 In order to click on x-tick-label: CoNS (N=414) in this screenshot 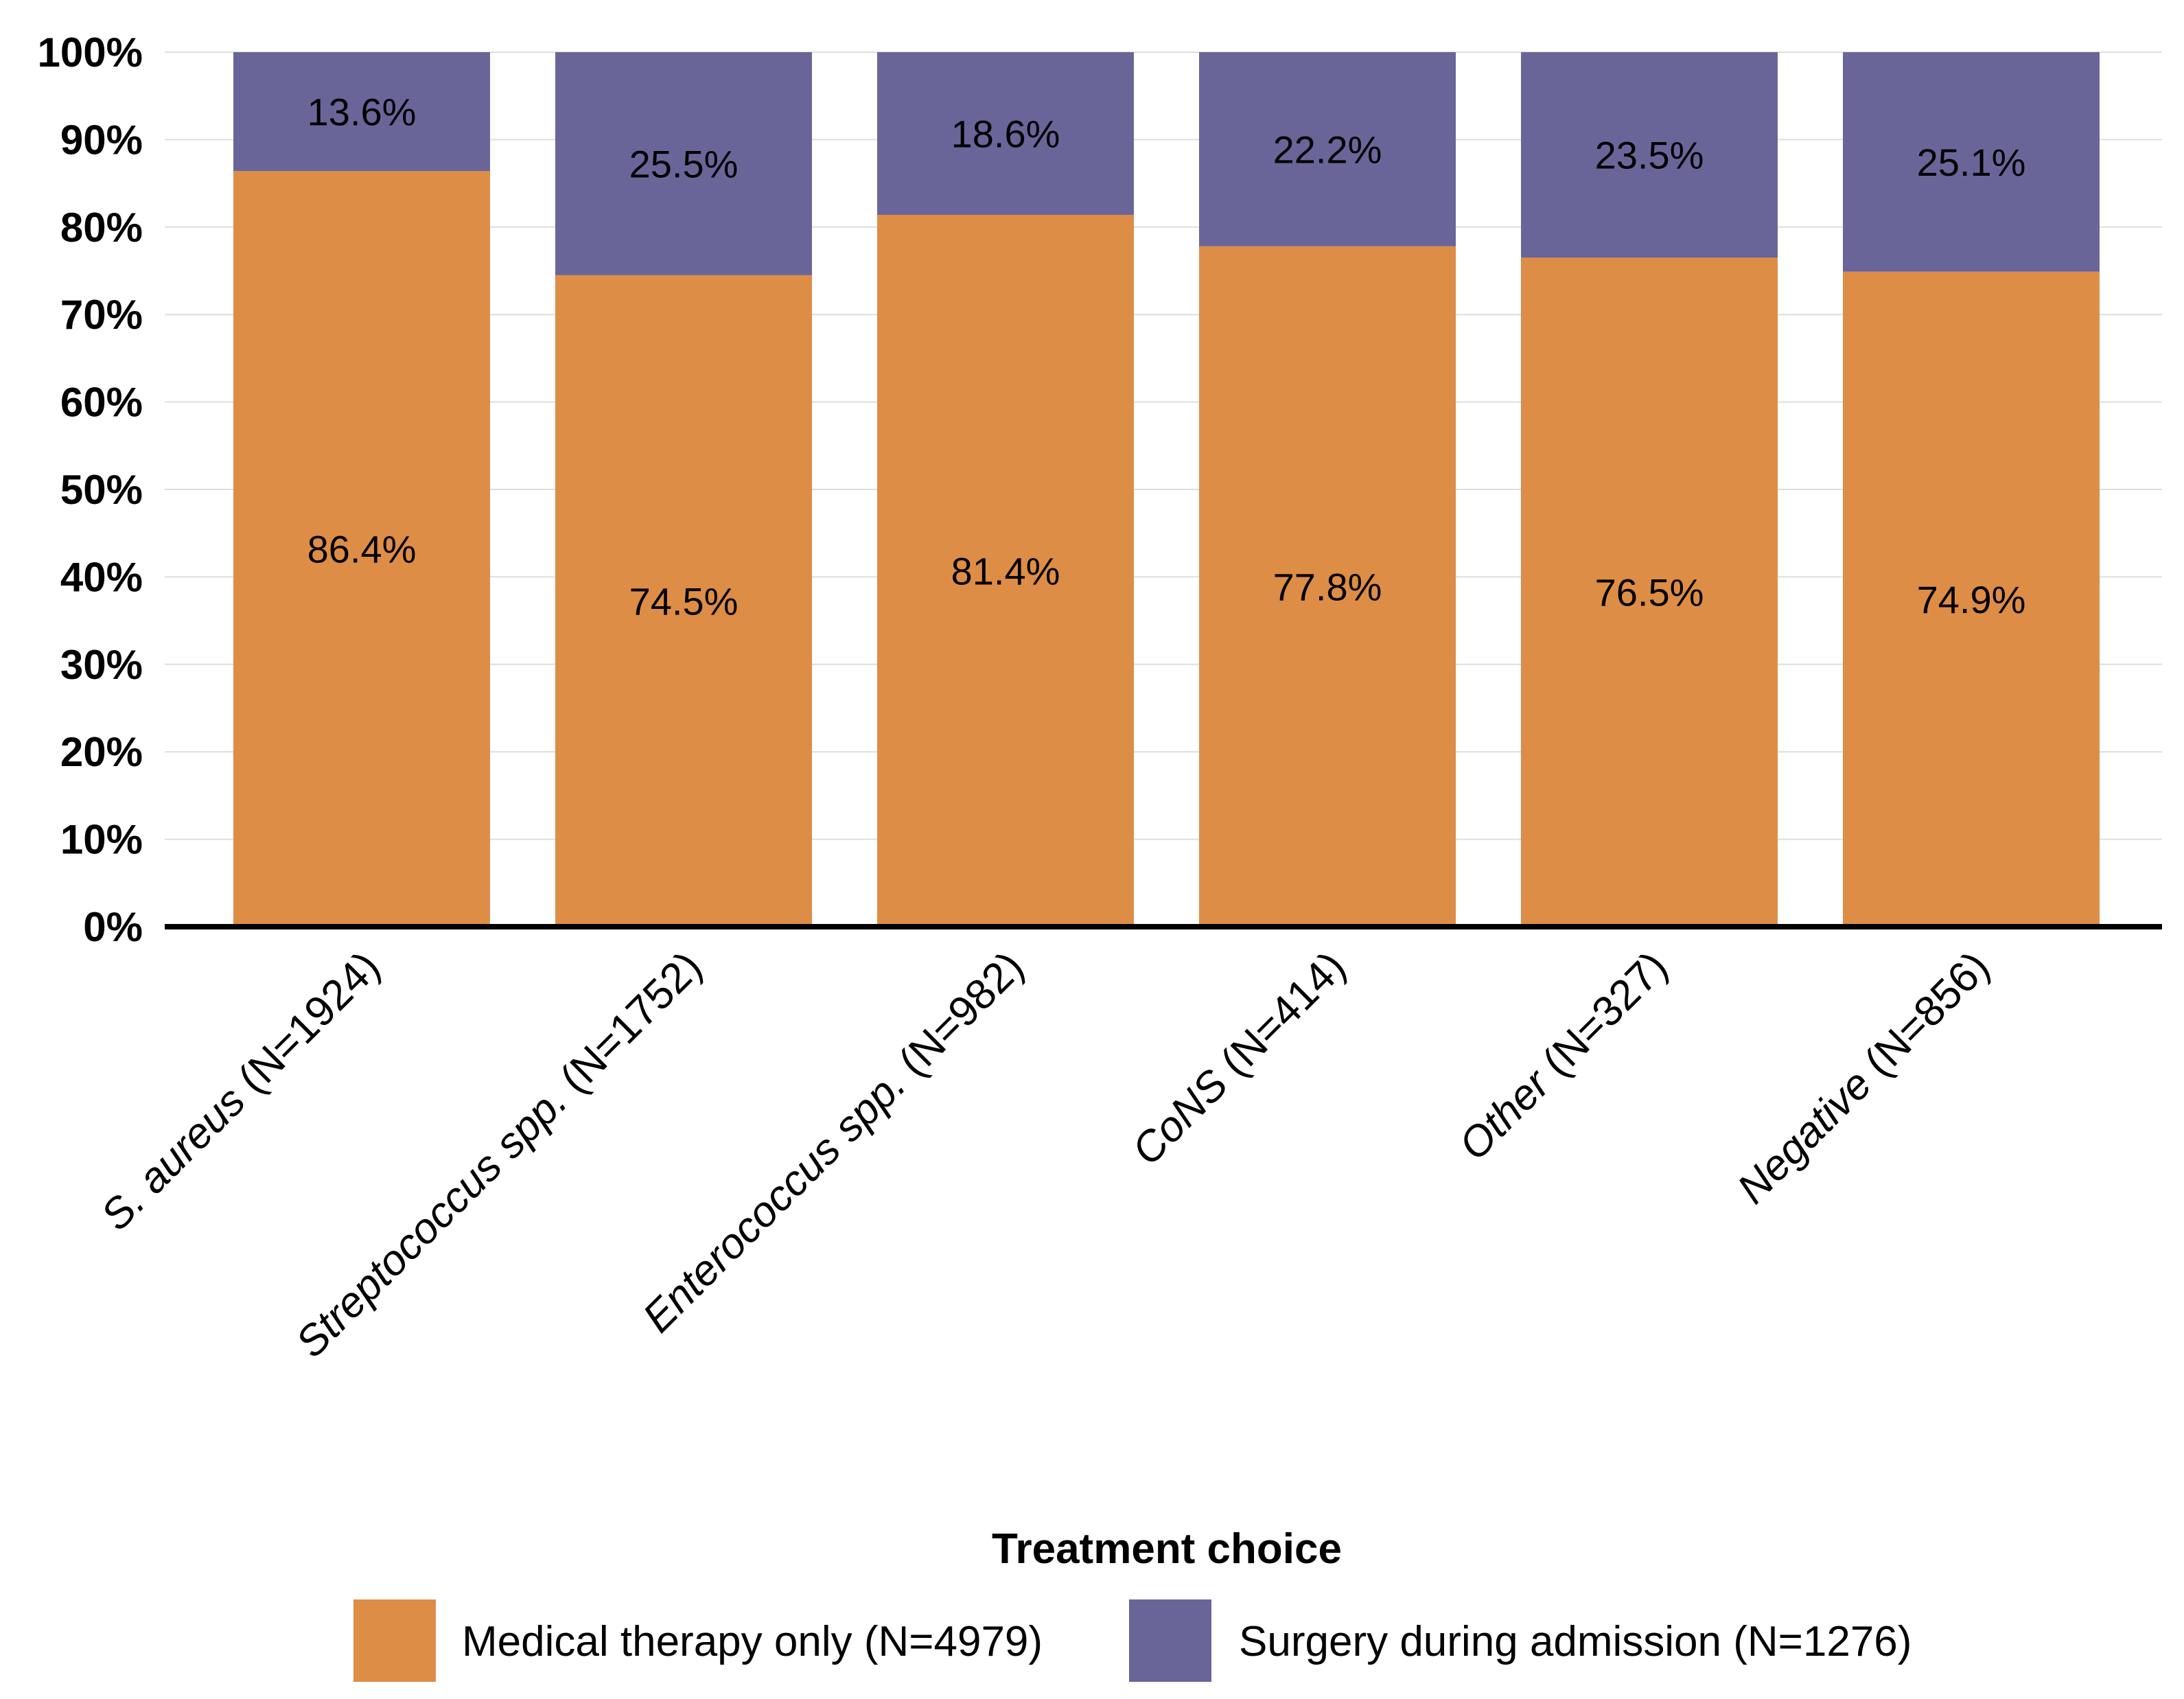, I will do `click(1239, 1059)`.